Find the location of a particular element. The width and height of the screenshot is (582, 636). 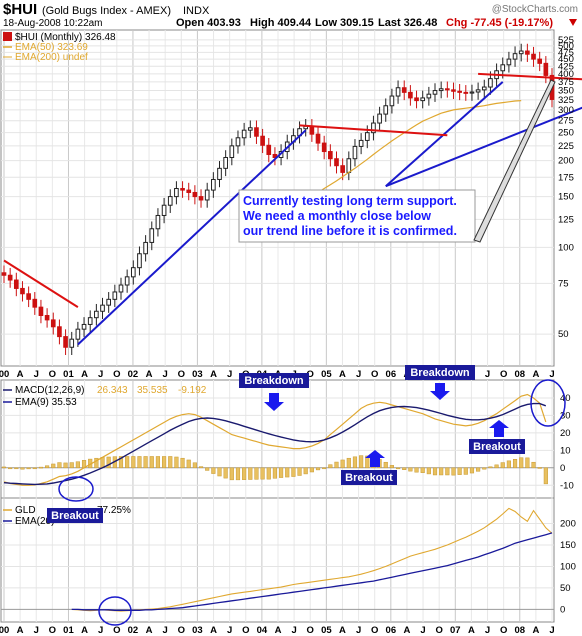

xtick-top-31: O is located at coordinates (503, 374).